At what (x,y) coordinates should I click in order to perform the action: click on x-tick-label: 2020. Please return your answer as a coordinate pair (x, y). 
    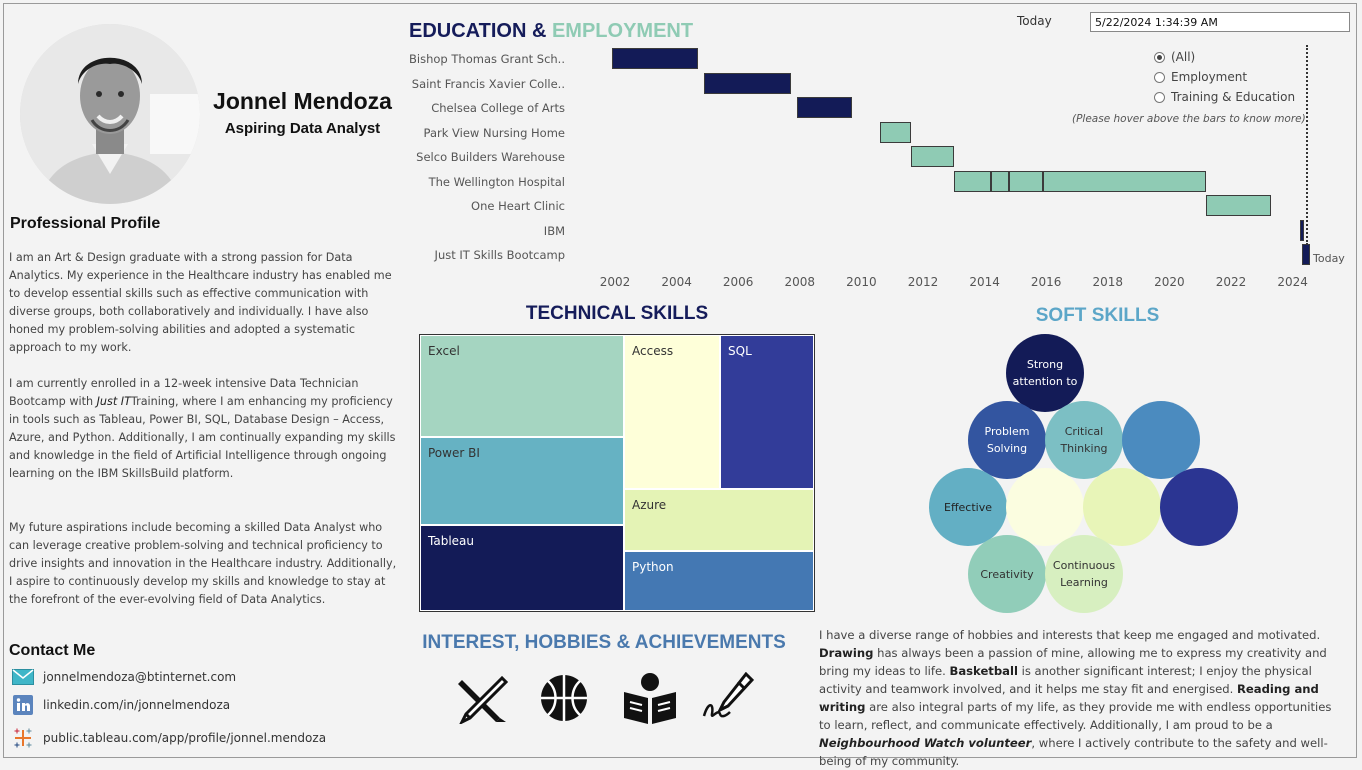
    Looking at the image, I should click on (1169, 282).